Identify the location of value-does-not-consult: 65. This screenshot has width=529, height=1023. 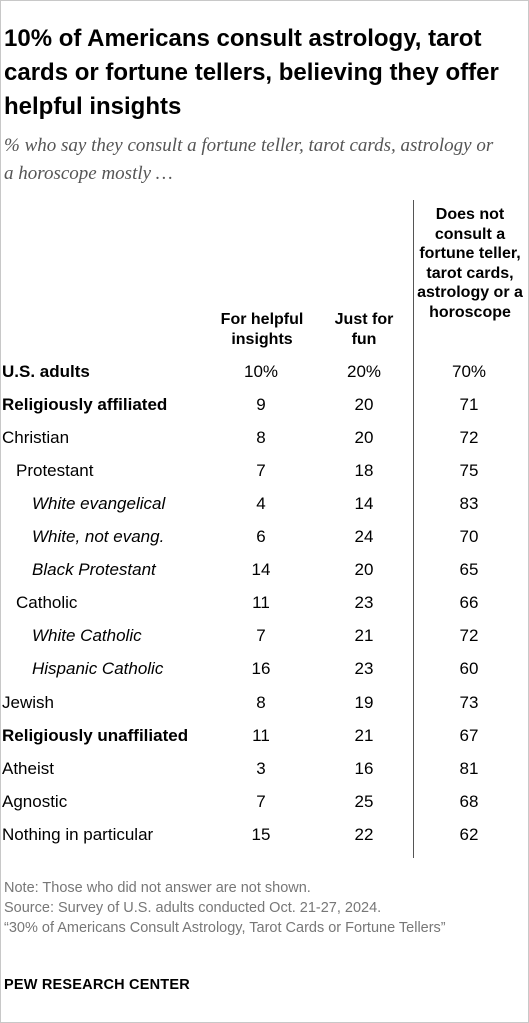
(469, 570).